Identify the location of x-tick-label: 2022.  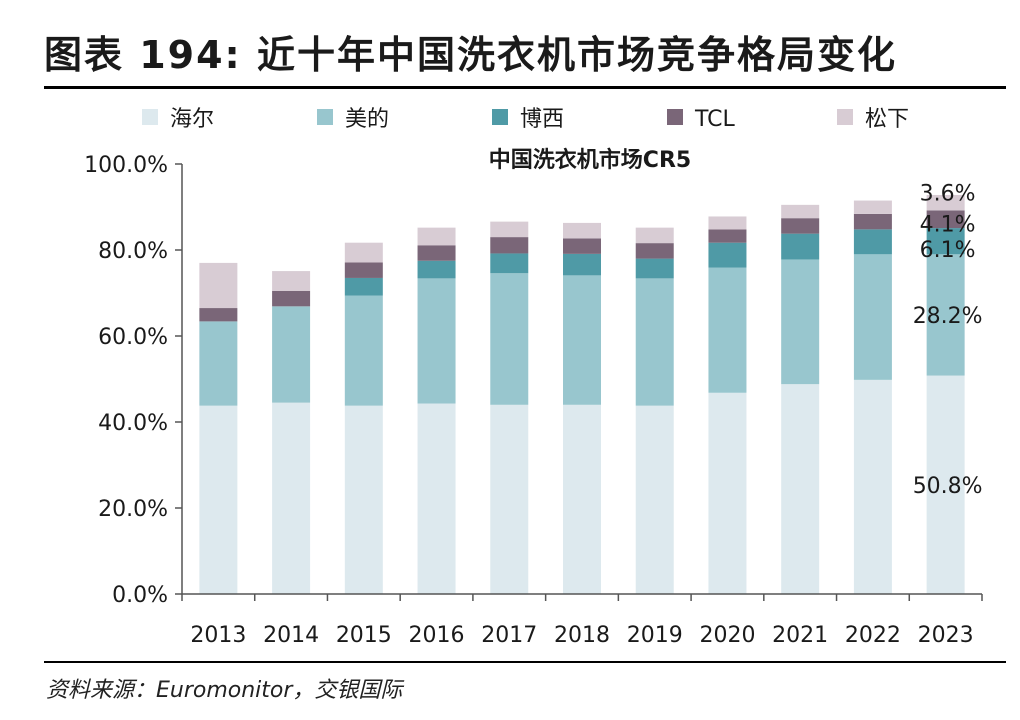
(873, 635).